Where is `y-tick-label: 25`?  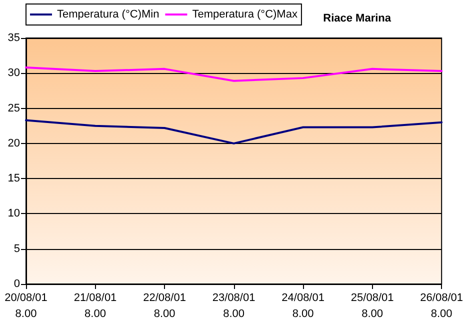
y-tick-label: 25 is located at coordinates (14, 108).